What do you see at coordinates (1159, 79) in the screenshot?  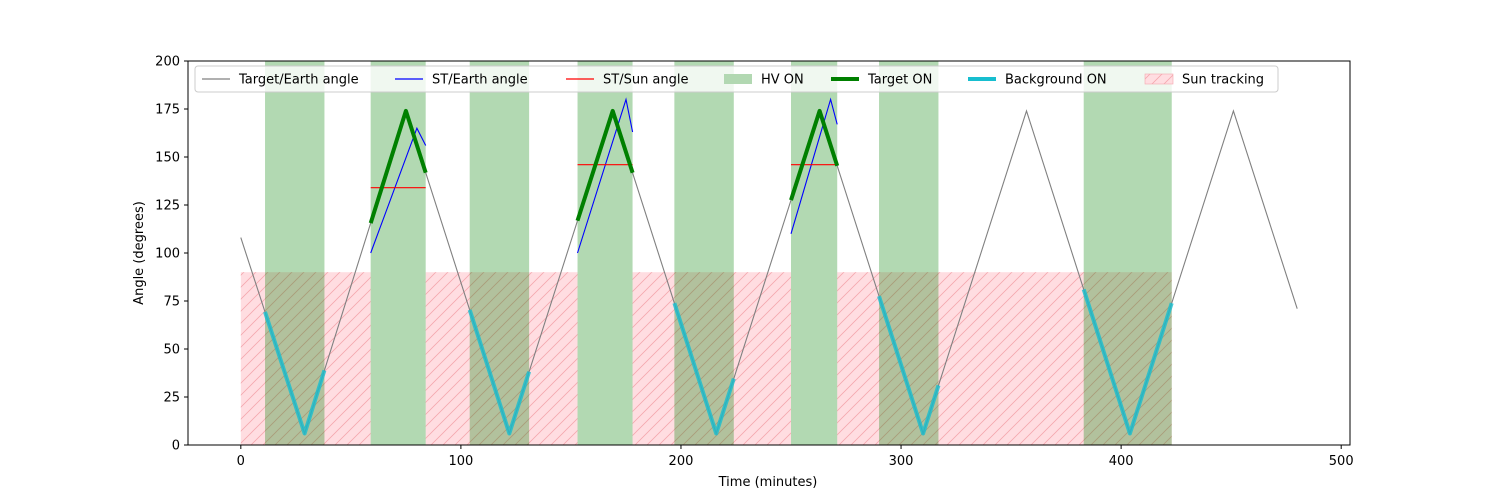 I see `legend-swatch-hatch` at bounding box center [1159, 79].